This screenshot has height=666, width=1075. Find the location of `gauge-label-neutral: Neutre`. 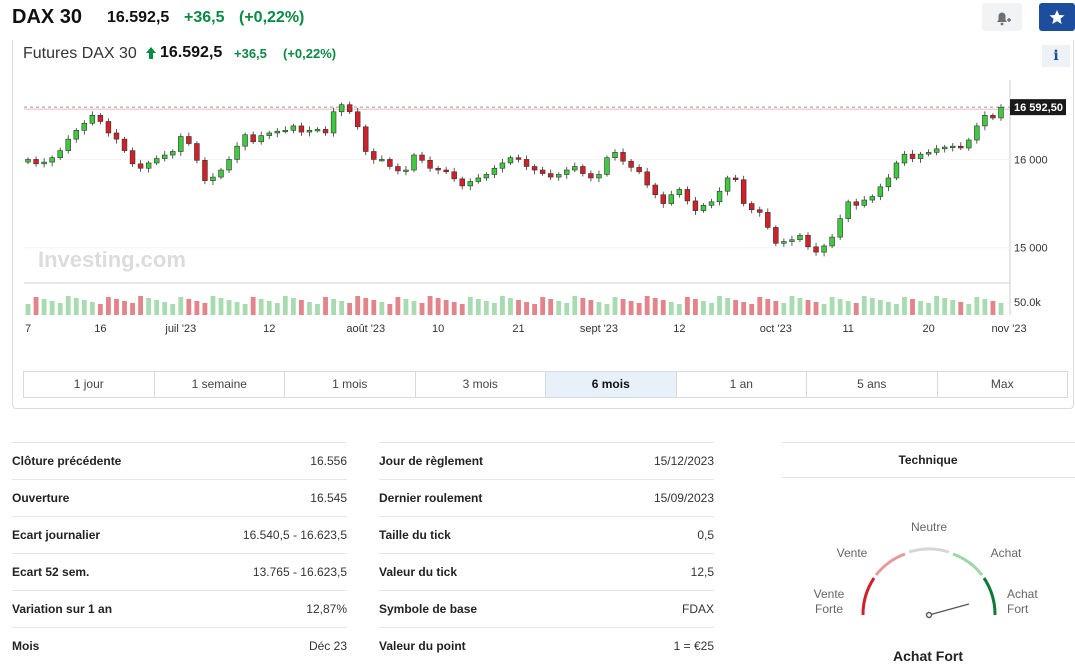

gauge-label-neutral: Neutre is located at coordinates (929, 527).